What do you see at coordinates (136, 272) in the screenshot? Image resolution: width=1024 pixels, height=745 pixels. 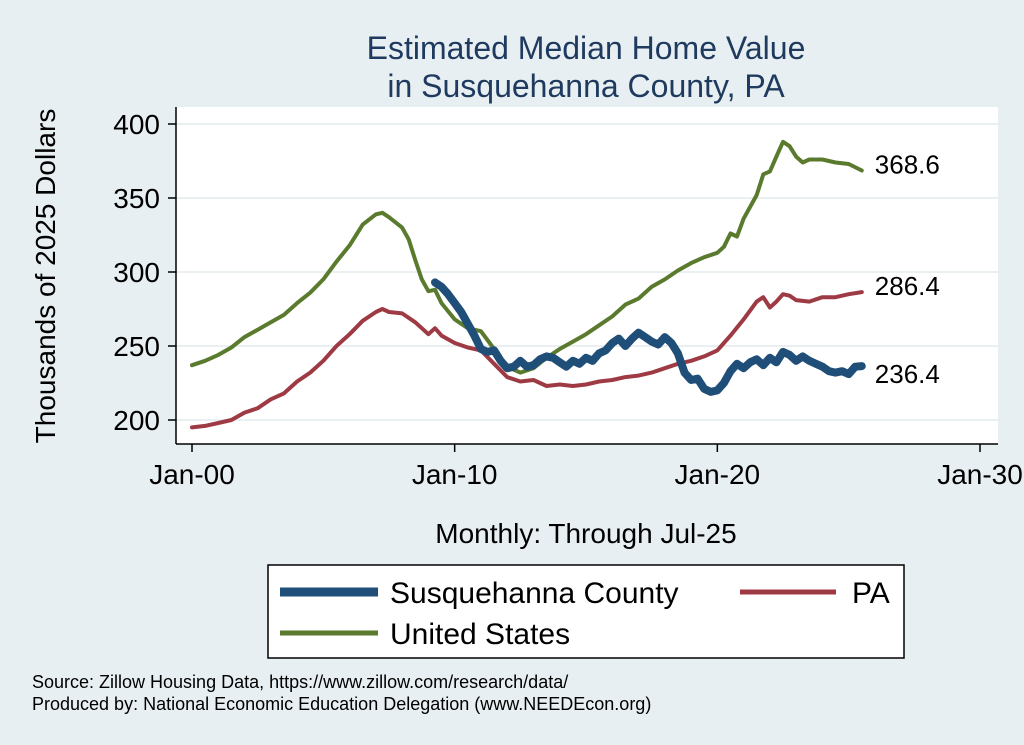 I see `y-tick-label-300: 300` at bounding box center [136, 272].